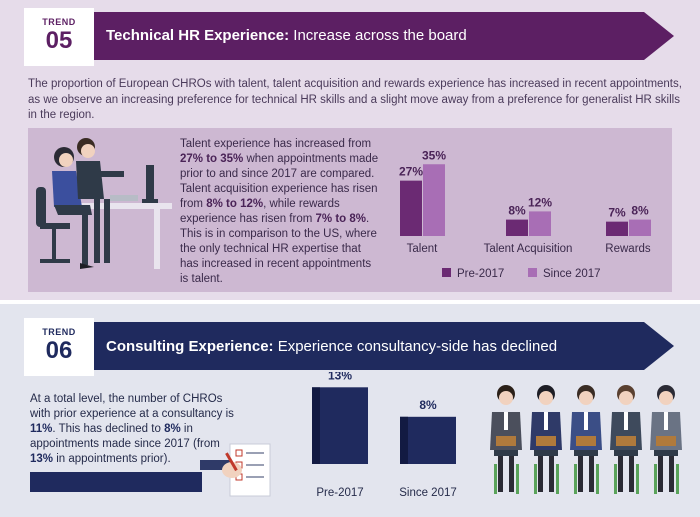  I want to click on title-rest: Increase across the board, so click(378, 35).